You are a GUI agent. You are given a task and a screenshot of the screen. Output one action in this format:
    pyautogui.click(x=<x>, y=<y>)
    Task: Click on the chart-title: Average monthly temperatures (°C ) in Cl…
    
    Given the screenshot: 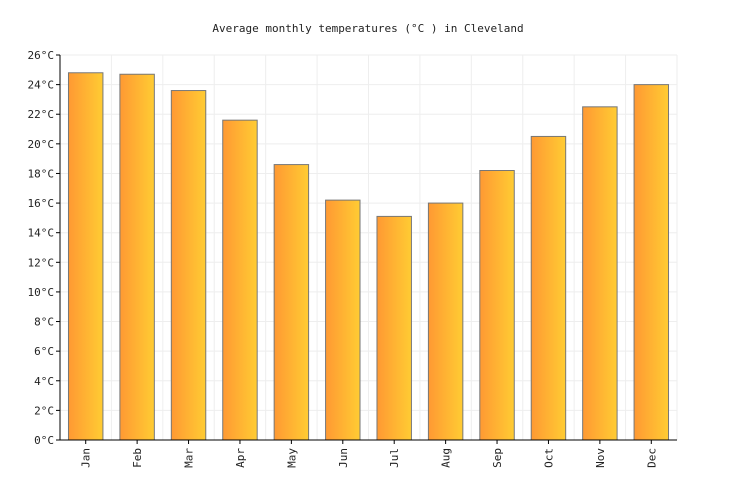 What is the action you would take?
    pyautogui.click(x=367, y=28)
    